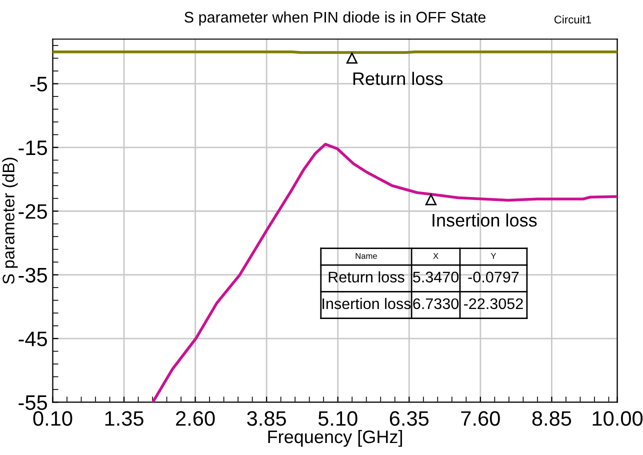 The height and width of the screenshot is (455, 643). I want to click on chart-title: S parameter when PIN diode is in OFF State, so click(335, 18).